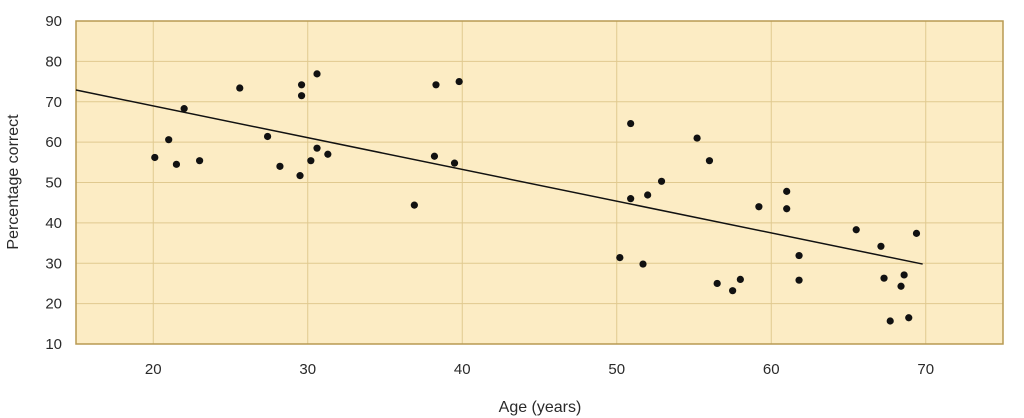  Describe the element at coordinates (307, 369) in the screenshot. I see `x-tick-label: 30` at that location.